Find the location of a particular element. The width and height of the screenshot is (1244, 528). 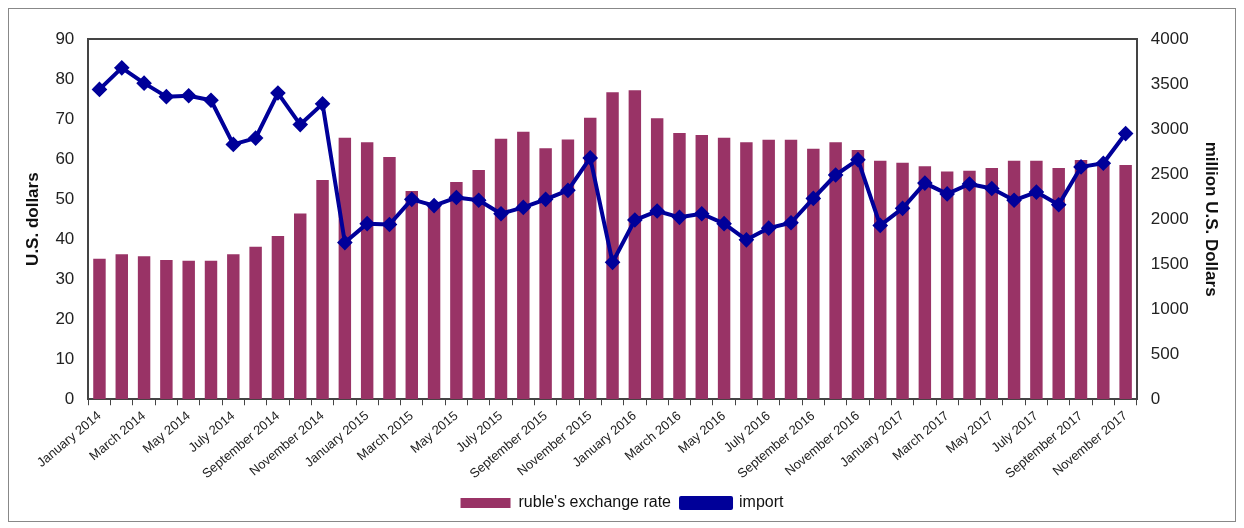

y2-tick-label: 500 is located at coordinates (1165, 353).